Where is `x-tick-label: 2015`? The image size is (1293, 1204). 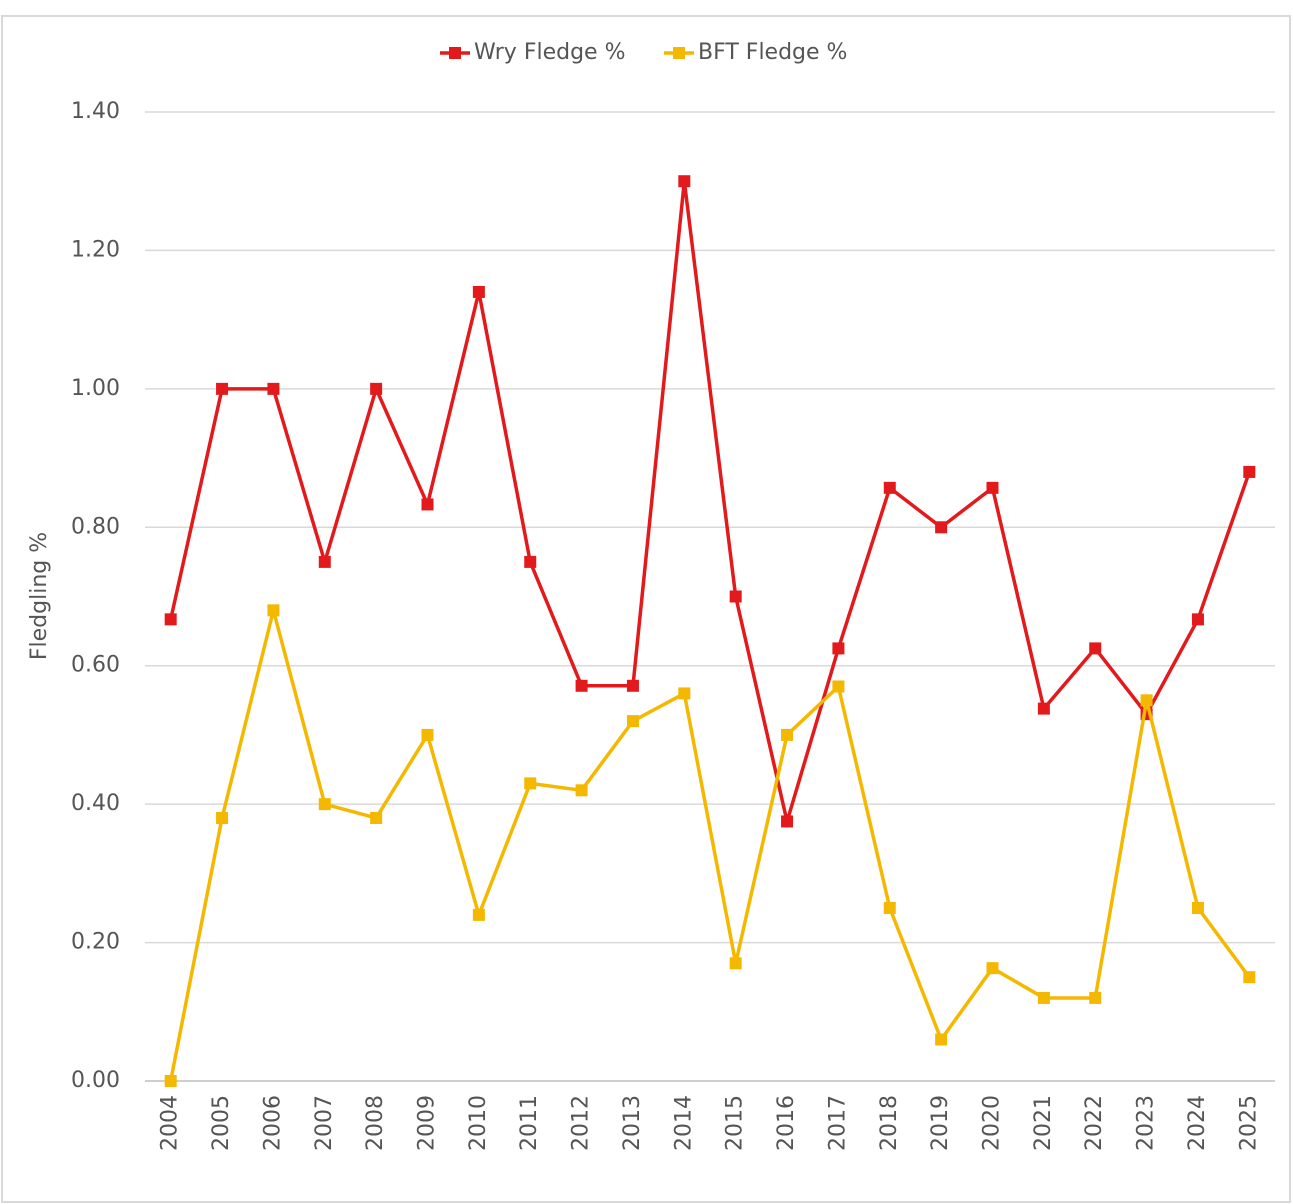 x-tick-label: 2015 is located at coordinates (735, 1123).